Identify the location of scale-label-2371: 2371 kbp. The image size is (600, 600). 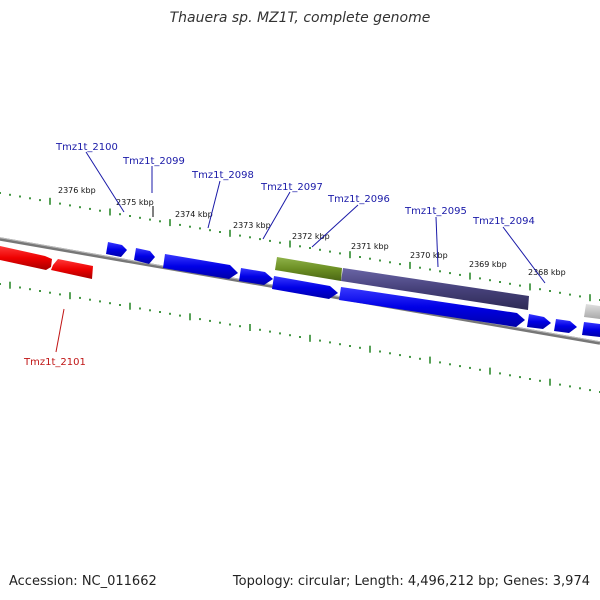
(370, 246).